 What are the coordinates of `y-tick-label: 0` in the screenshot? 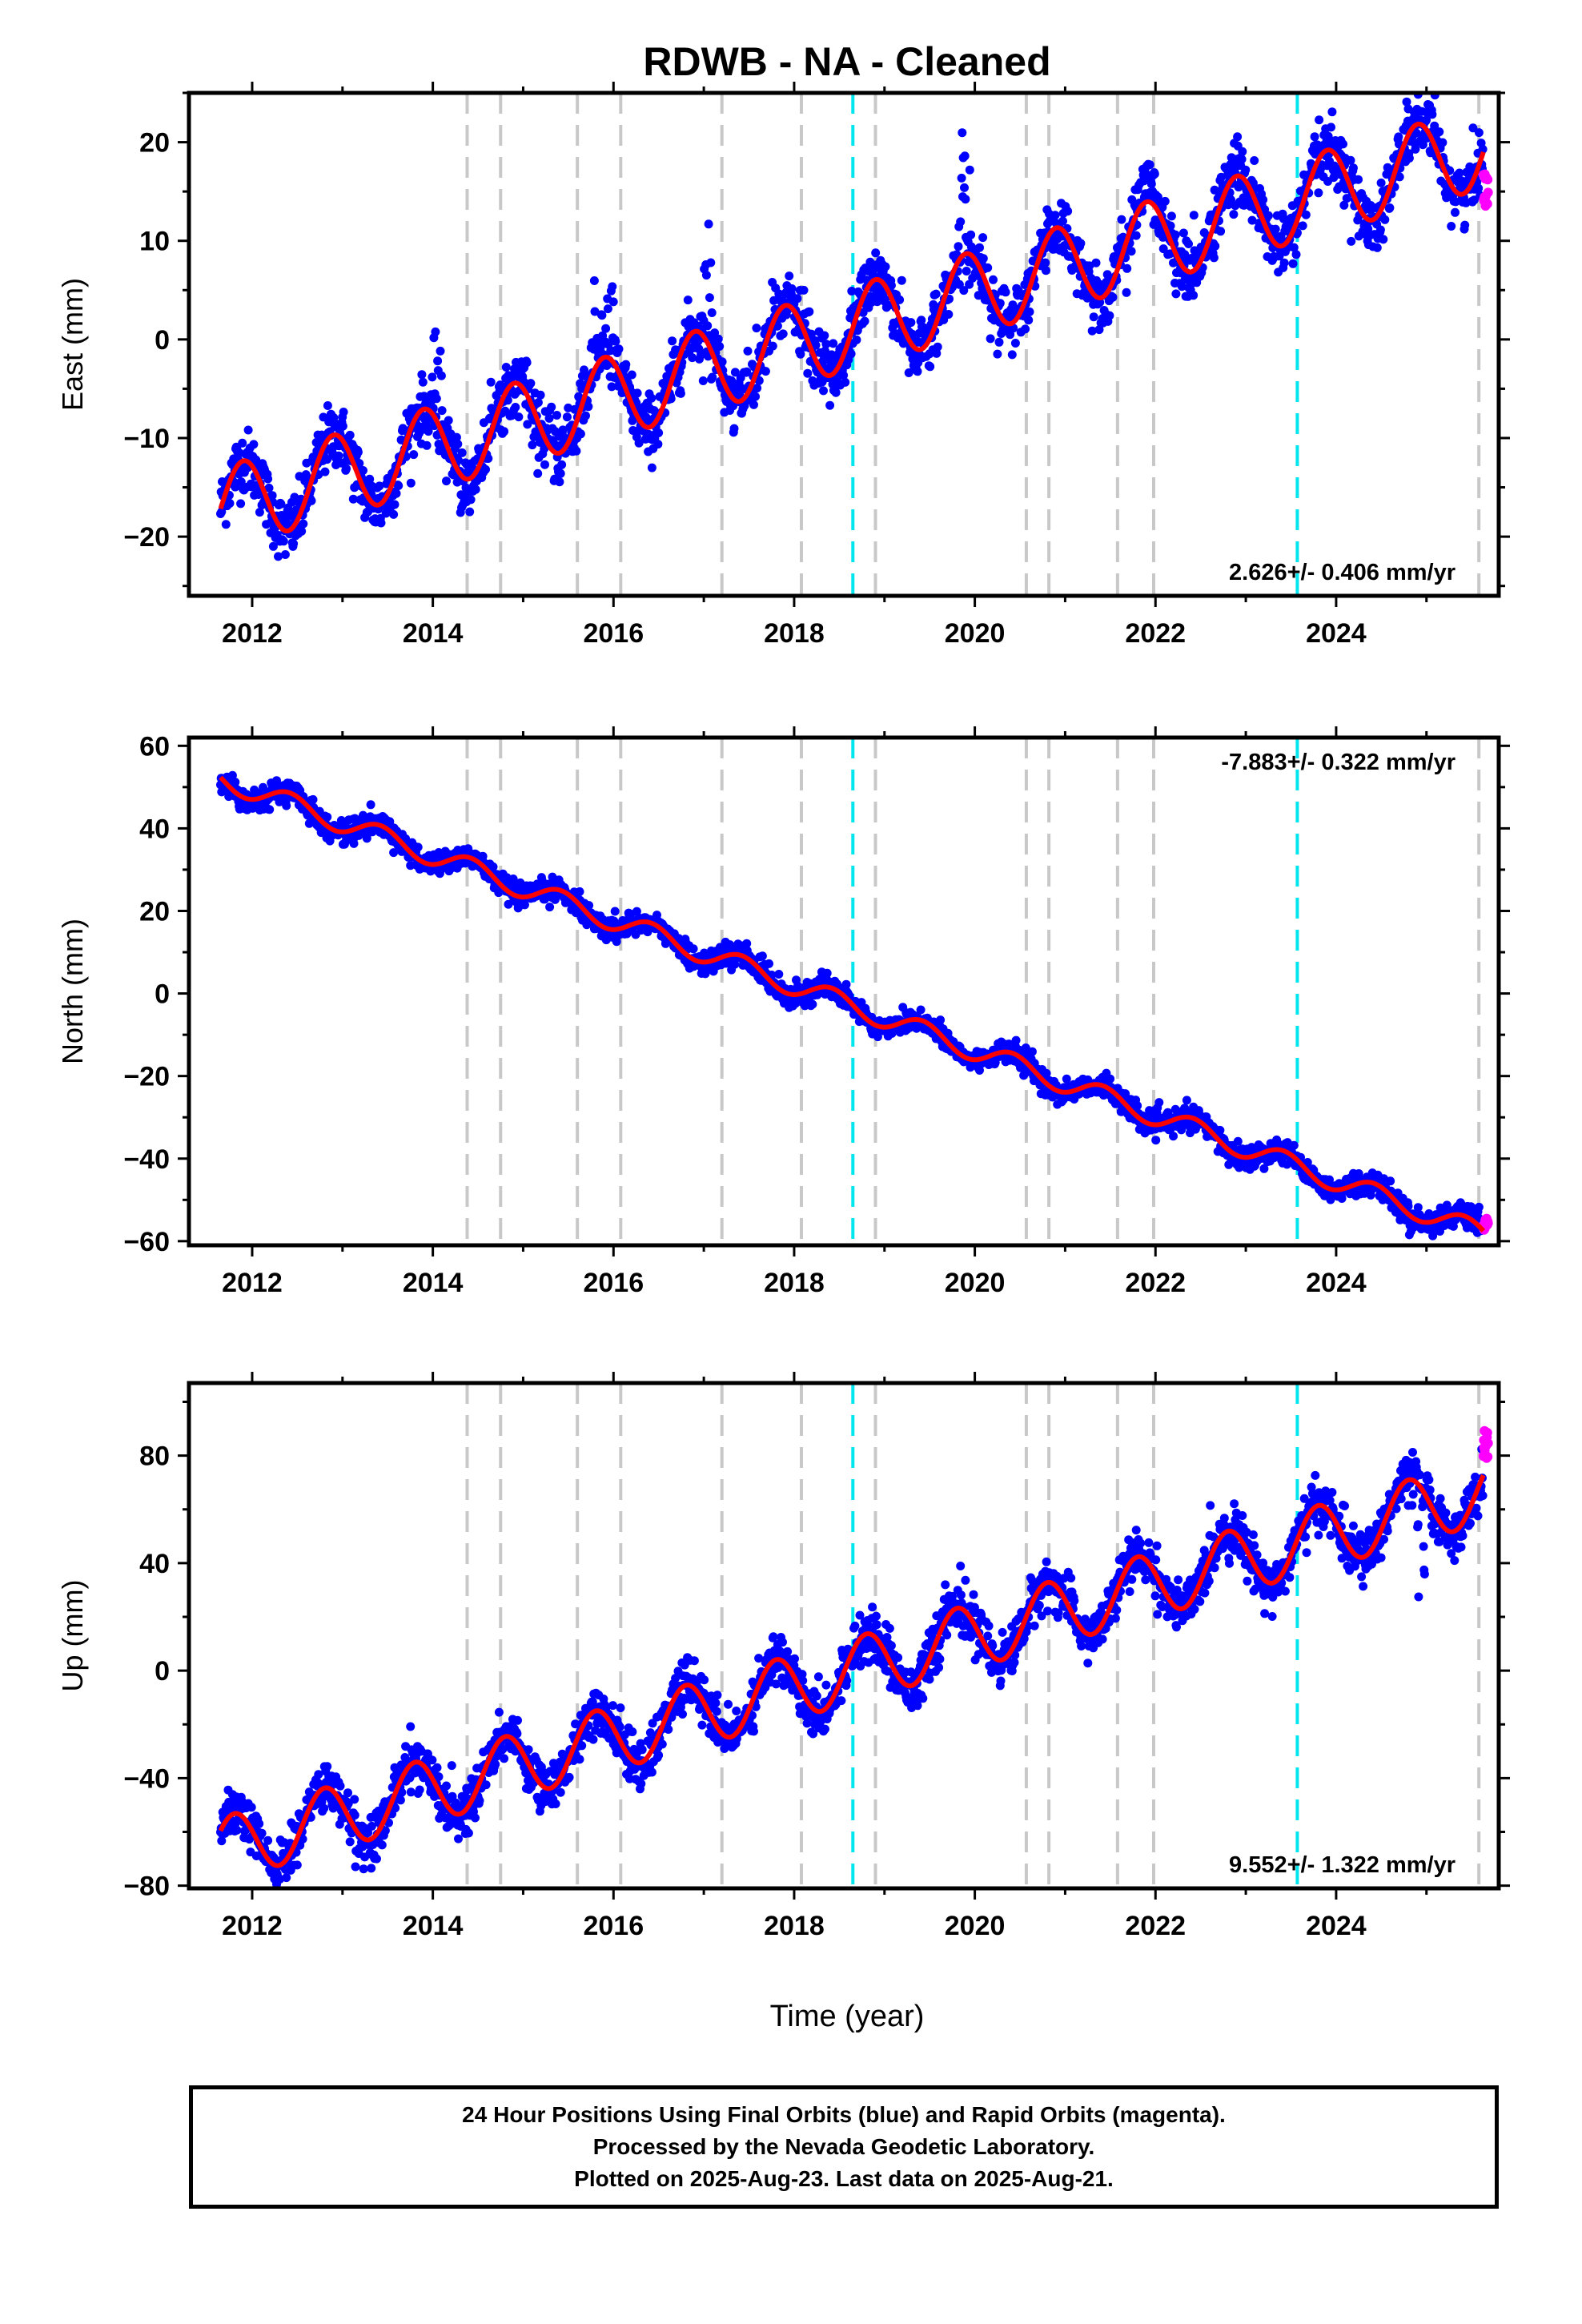 It's located at (162, 340).